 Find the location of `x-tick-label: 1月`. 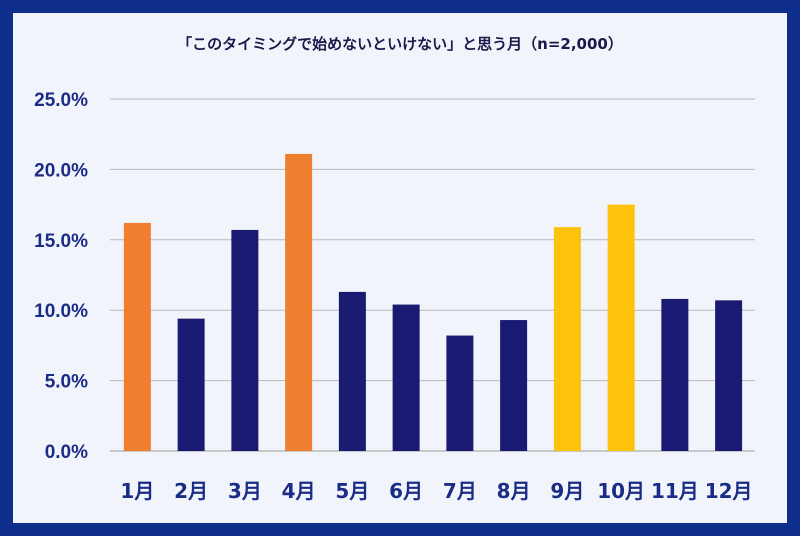

x-tick-label: 1月 is located at coordinates (137, 491).